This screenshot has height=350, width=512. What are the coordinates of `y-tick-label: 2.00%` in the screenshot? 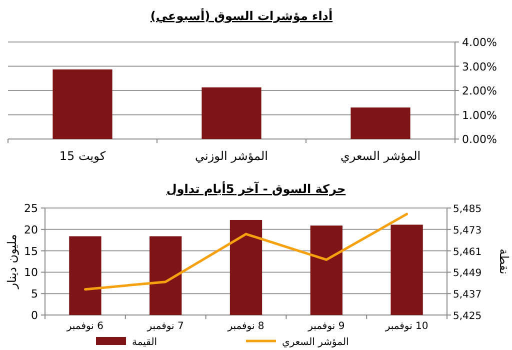 It's located at (479, 91).